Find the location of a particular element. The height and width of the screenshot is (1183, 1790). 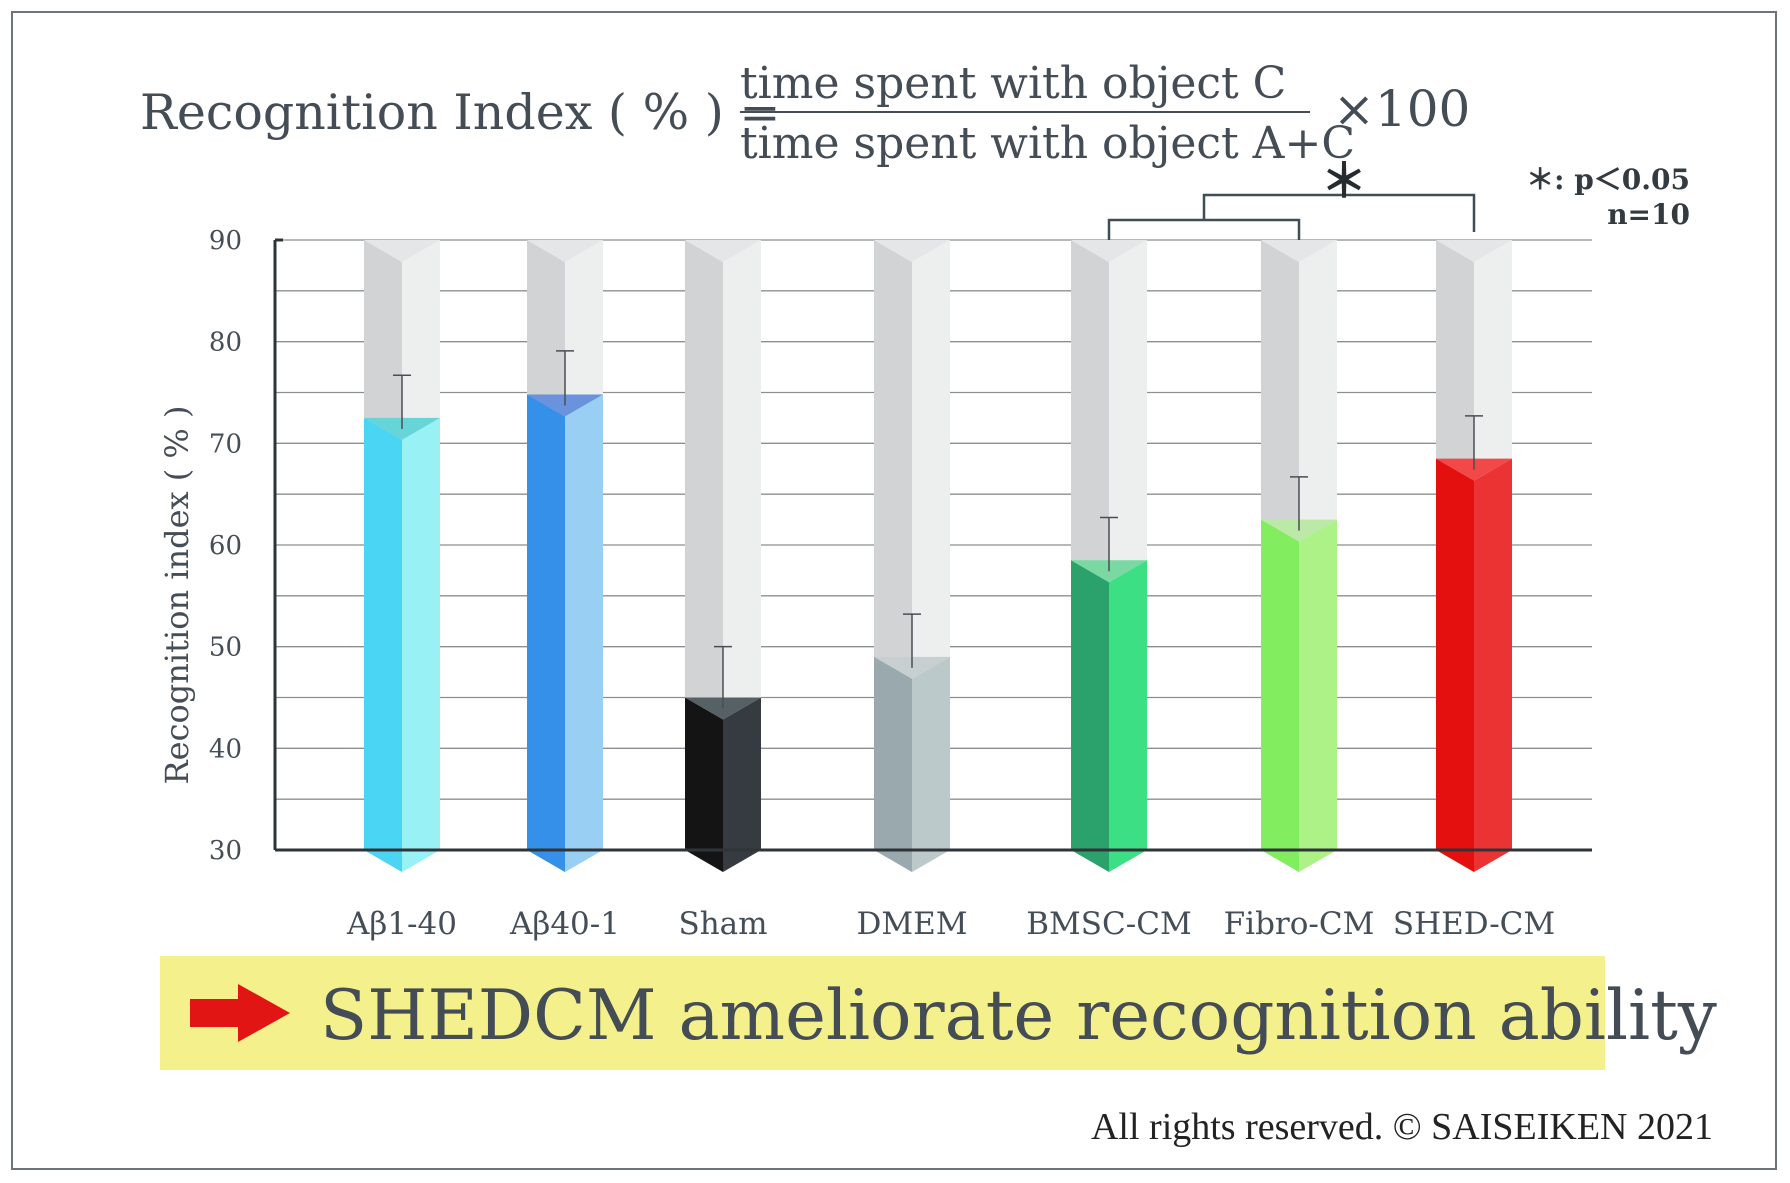

conclusion-banner: SHEDCM ameliorate recognition ability is located at coordinates (938, 1013).